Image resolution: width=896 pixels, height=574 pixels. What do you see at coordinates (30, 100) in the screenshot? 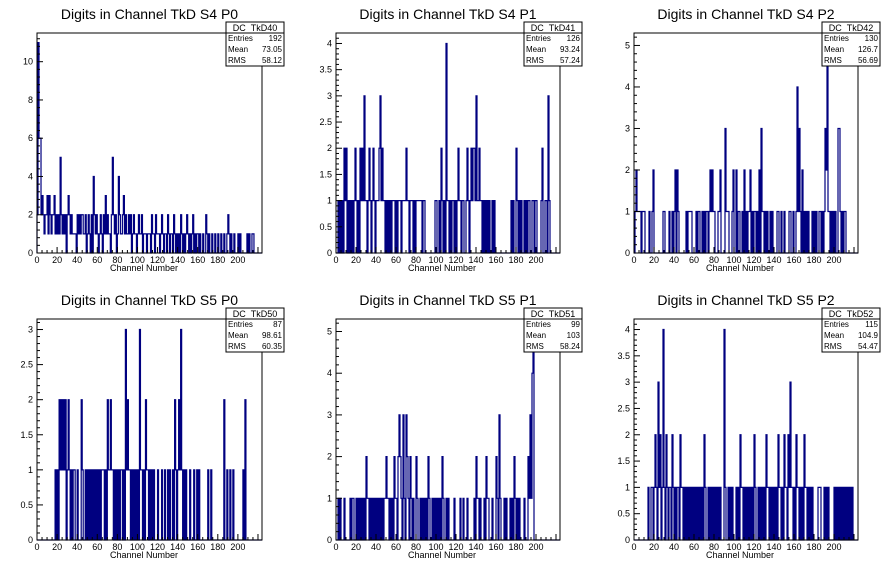
I see `y-tick-label: 8` at bounding box center [30, 100].